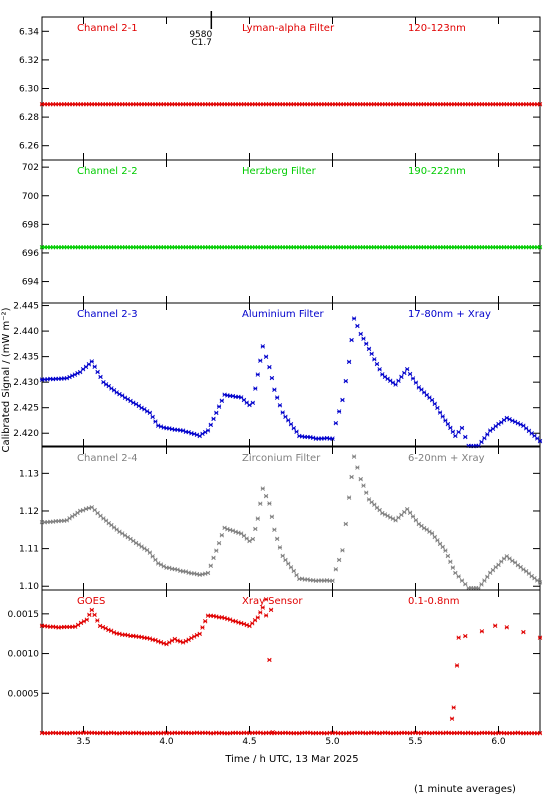 The image size is (550, 800). I want to click on x-tick-label: 4.5, so click(249, 742).